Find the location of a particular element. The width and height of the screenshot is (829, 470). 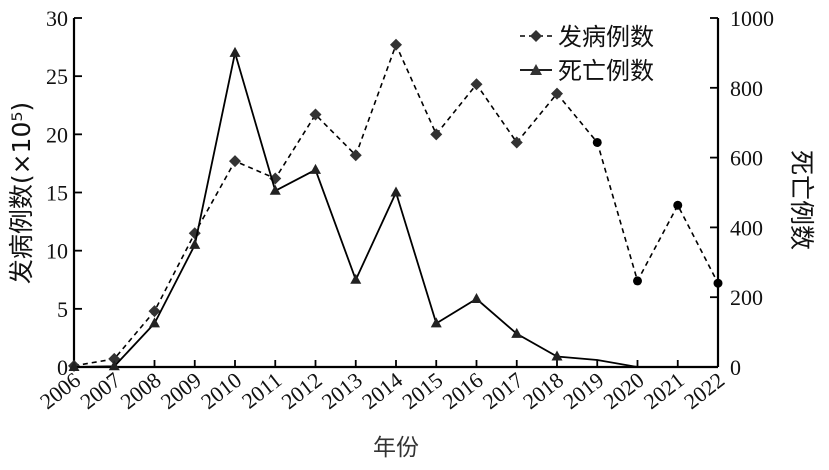

x-tick-label: 2012 is located at coordinates (302, 390).